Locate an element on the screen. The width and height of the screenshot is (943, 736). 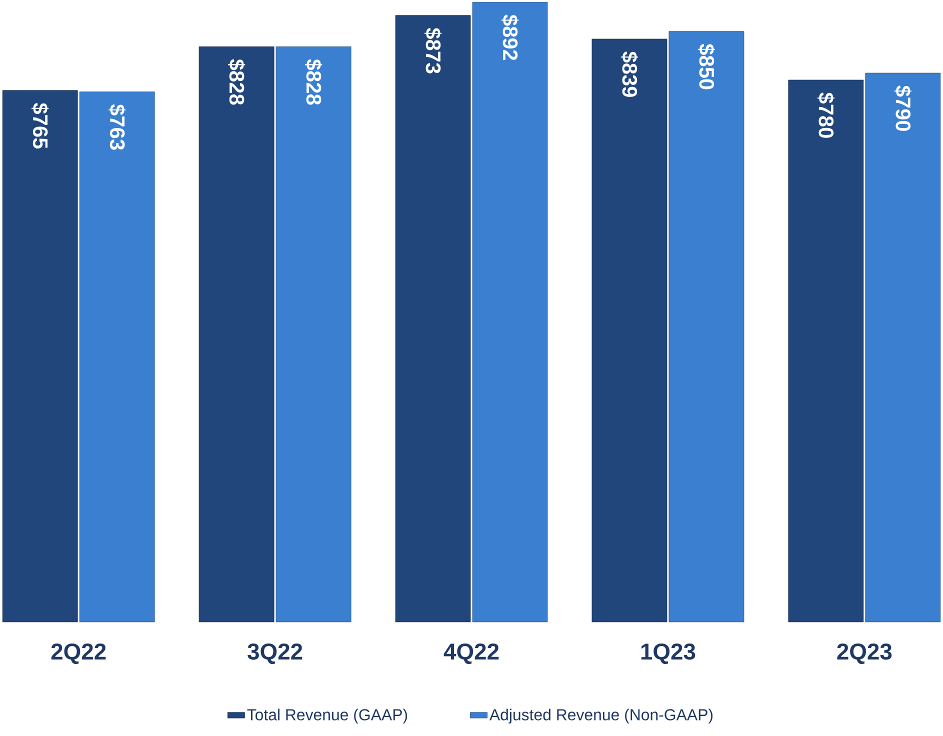
legend-label: Total Revenue (GAAP) is located at coordinates (327, 716).